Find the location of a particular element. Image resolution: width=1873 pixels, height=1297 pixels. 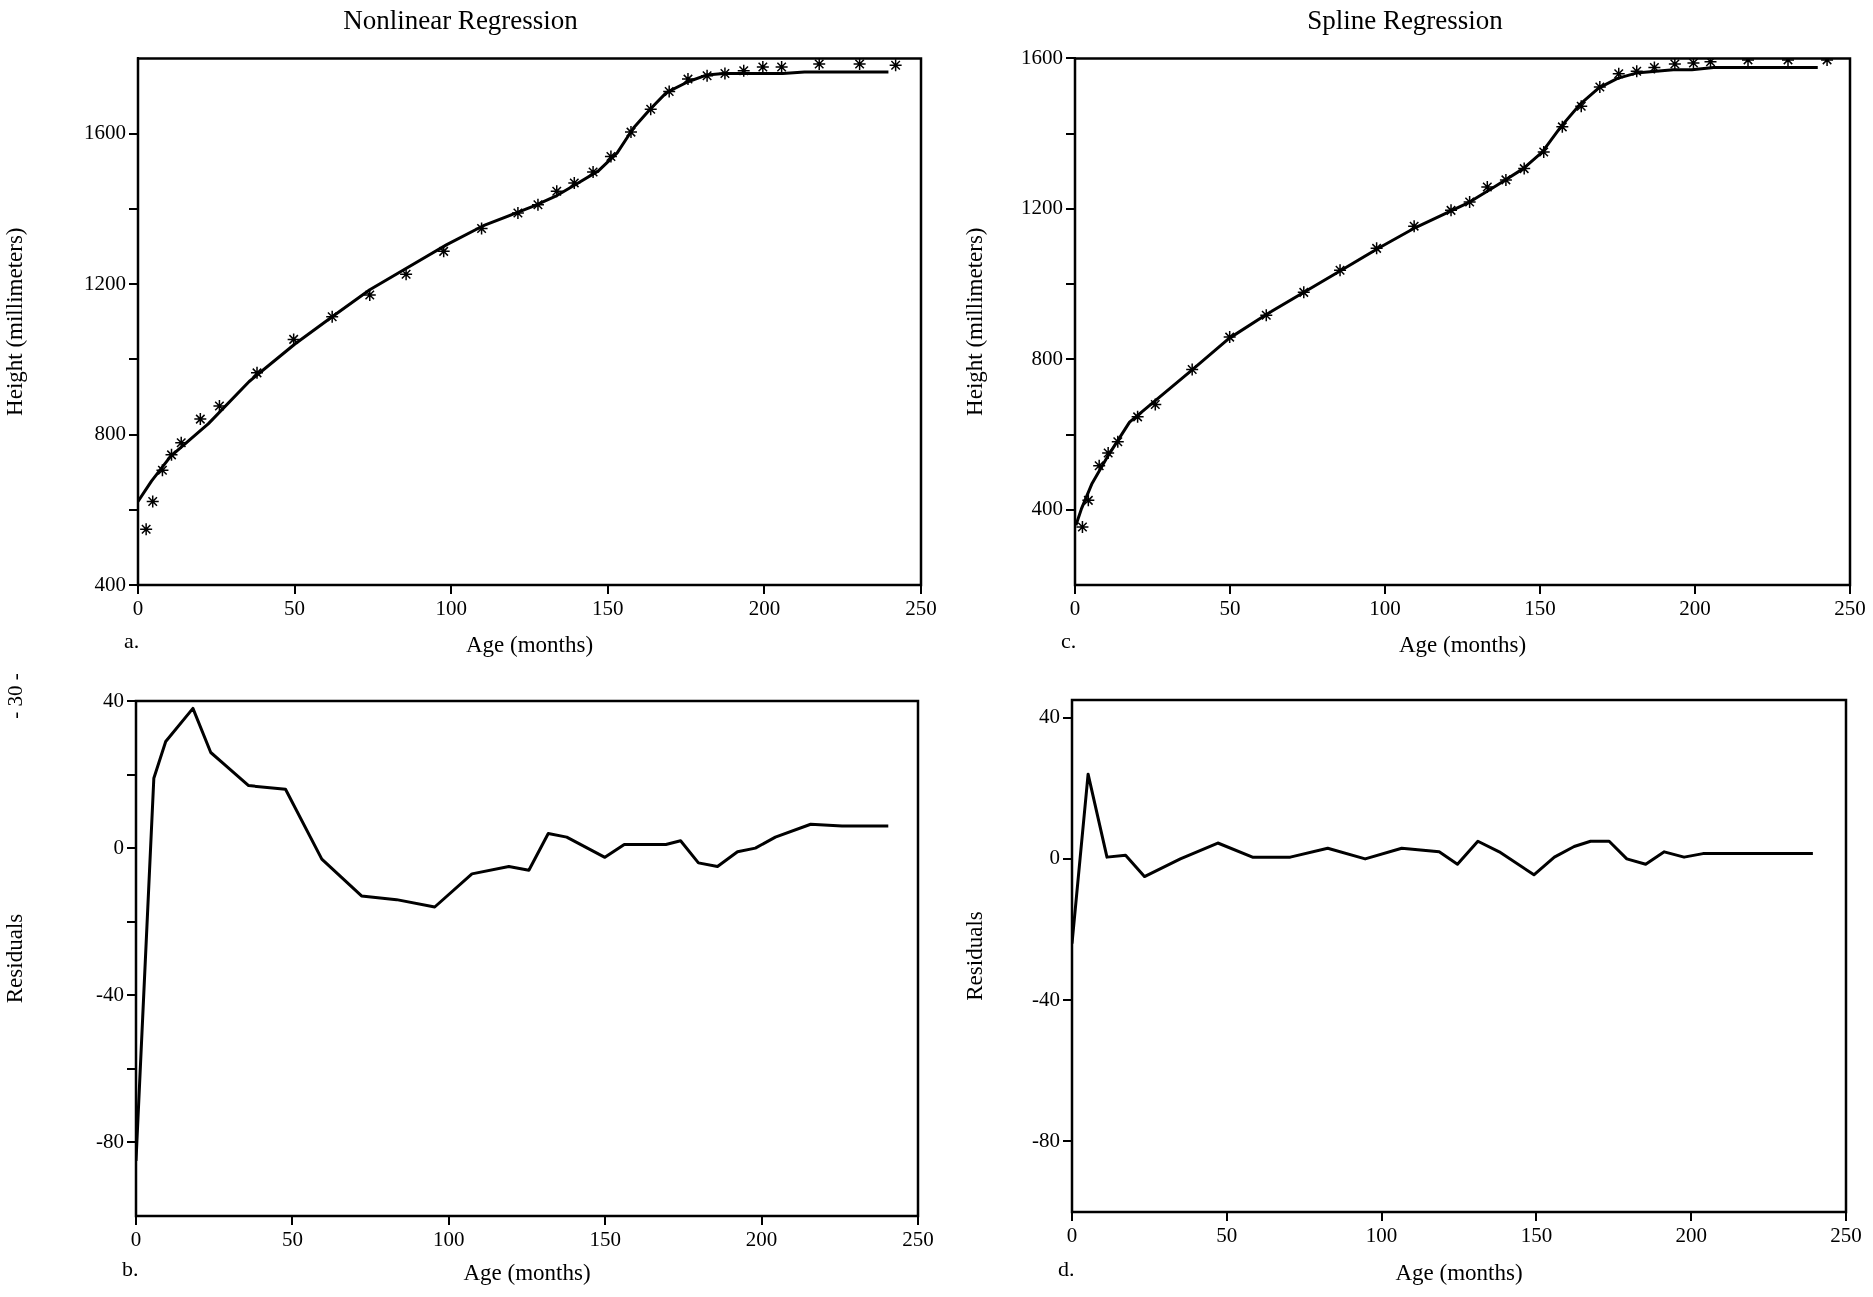

text: b. is located at coordinates (130, 1268).